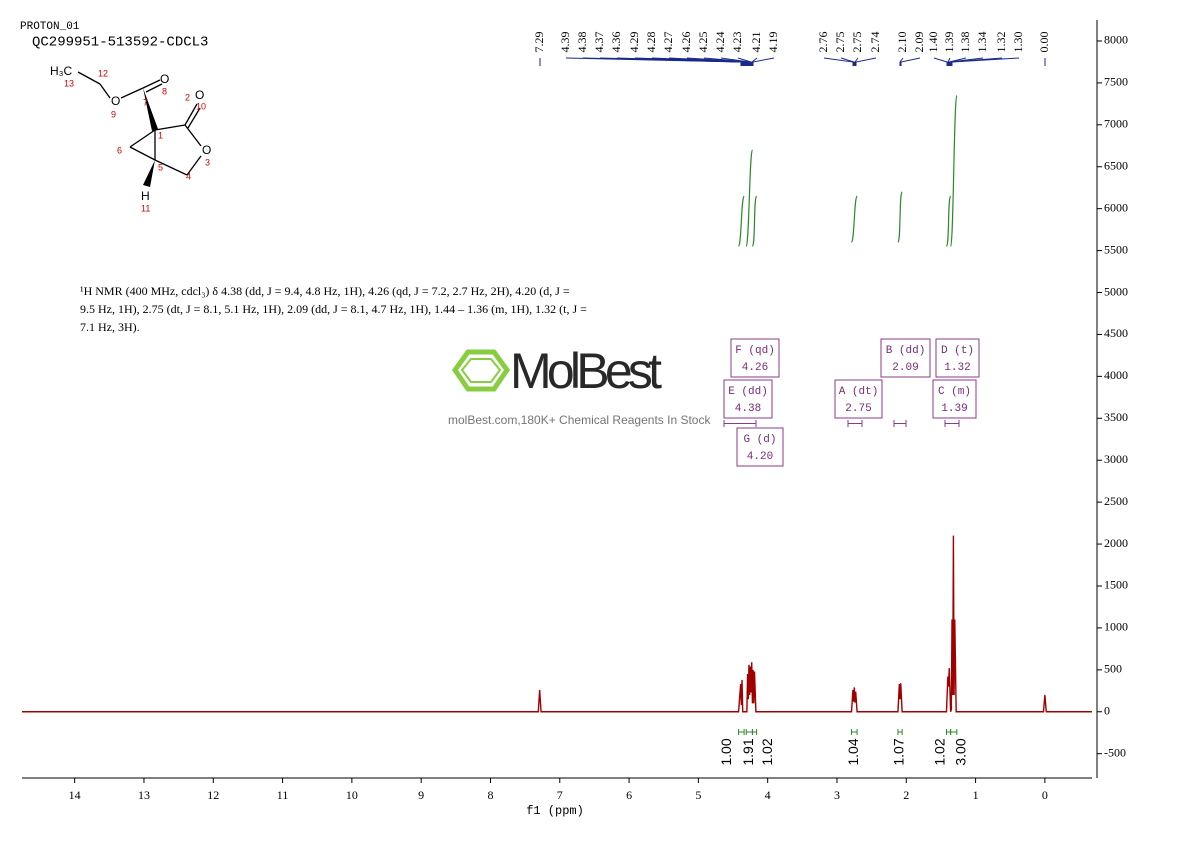  What do you see at coordinates (703, 42) in the screenshot?
I see `peak-label: 4.25` at bounding box center [703, 42].